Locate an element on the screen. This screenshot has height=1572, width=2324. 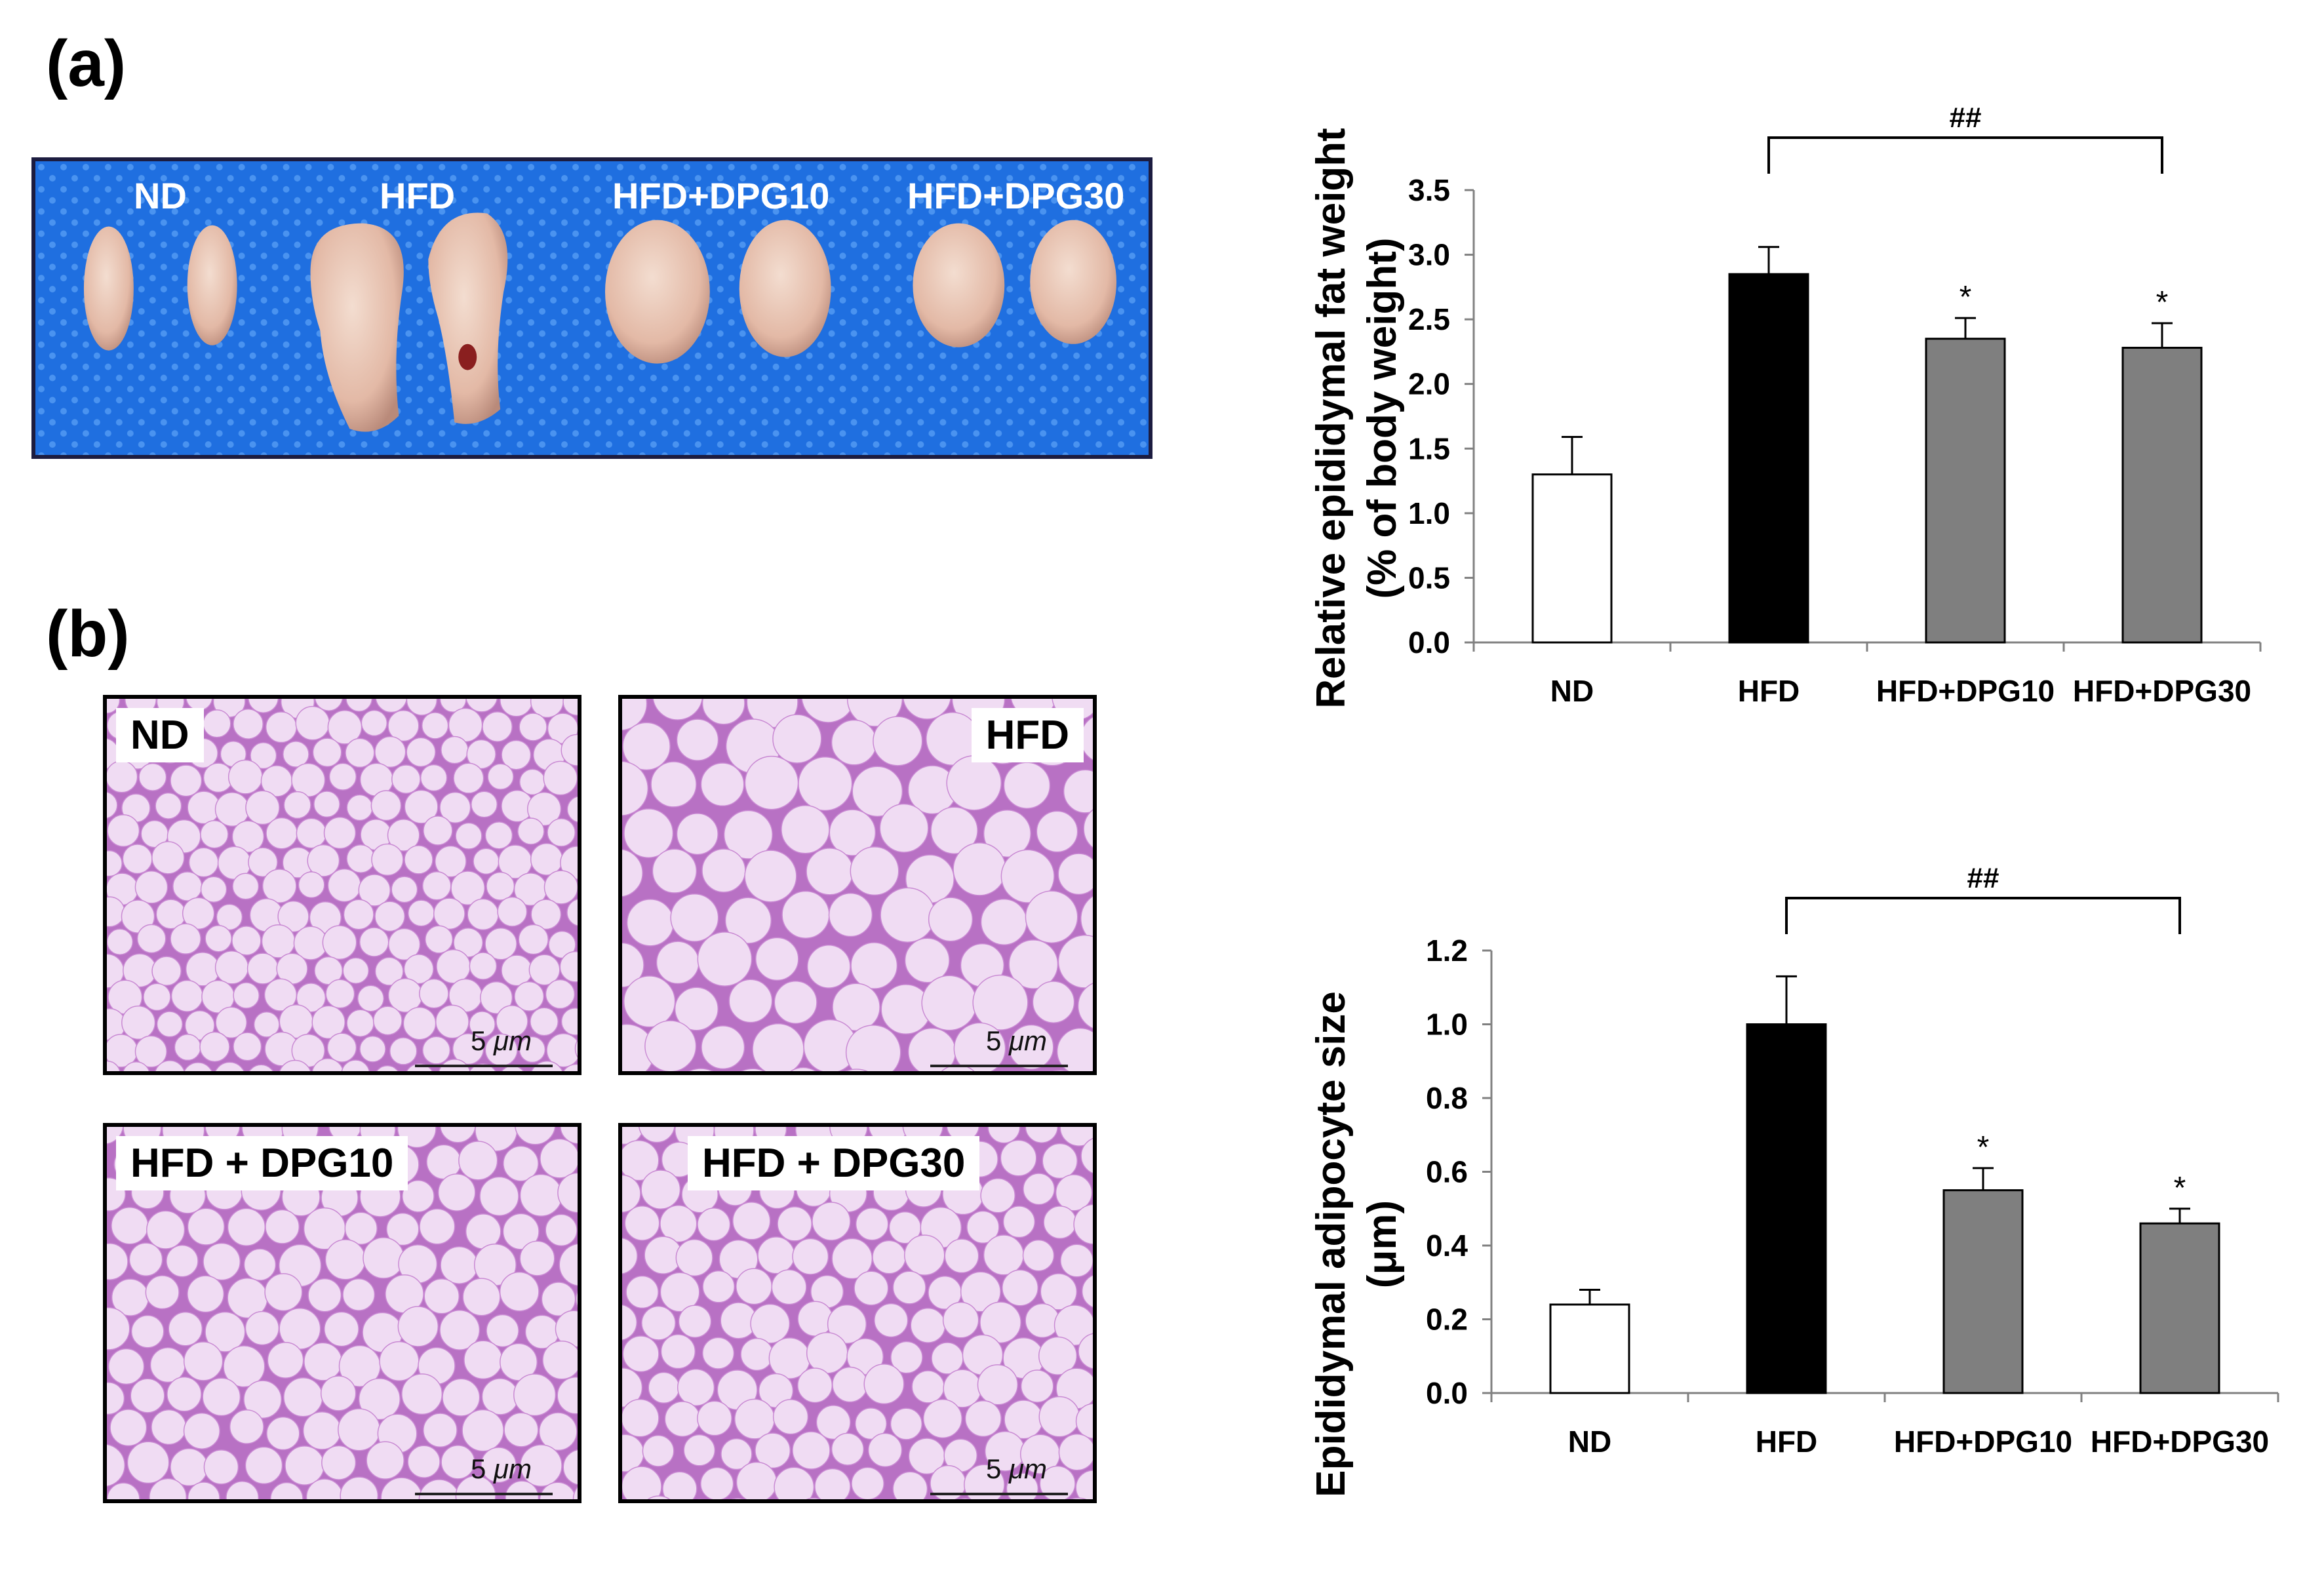
photo-label-hfd-dpg30: HFD+DPG30 is located at coordinates (1016, 195).